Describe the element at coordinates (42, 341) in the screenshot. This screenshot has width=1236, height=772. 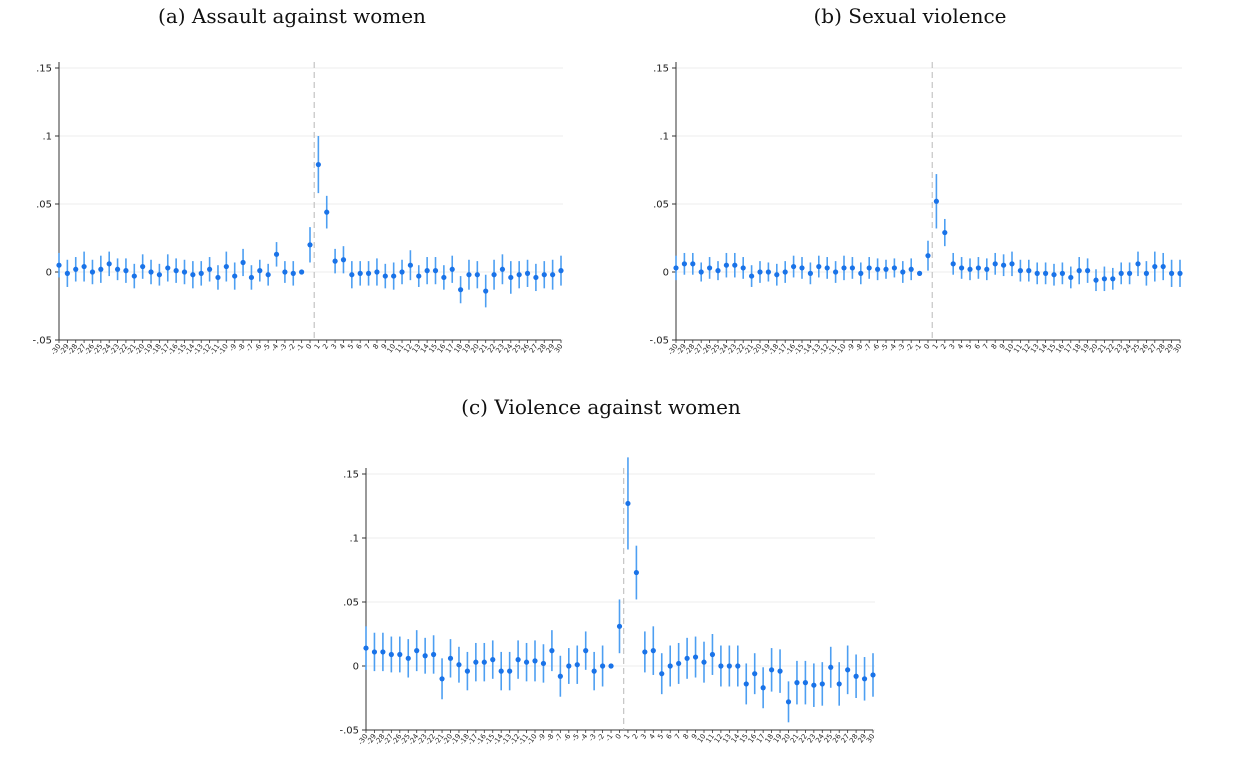
I see `y-tick-label: -.05` at that location.